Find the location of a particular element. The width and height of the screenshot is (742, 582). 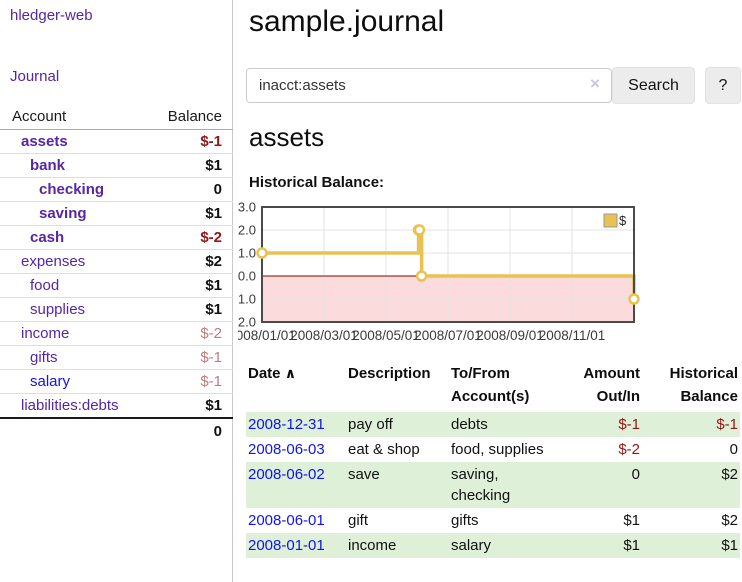

account-row: saving $1 is located at coordinates (116, 213).